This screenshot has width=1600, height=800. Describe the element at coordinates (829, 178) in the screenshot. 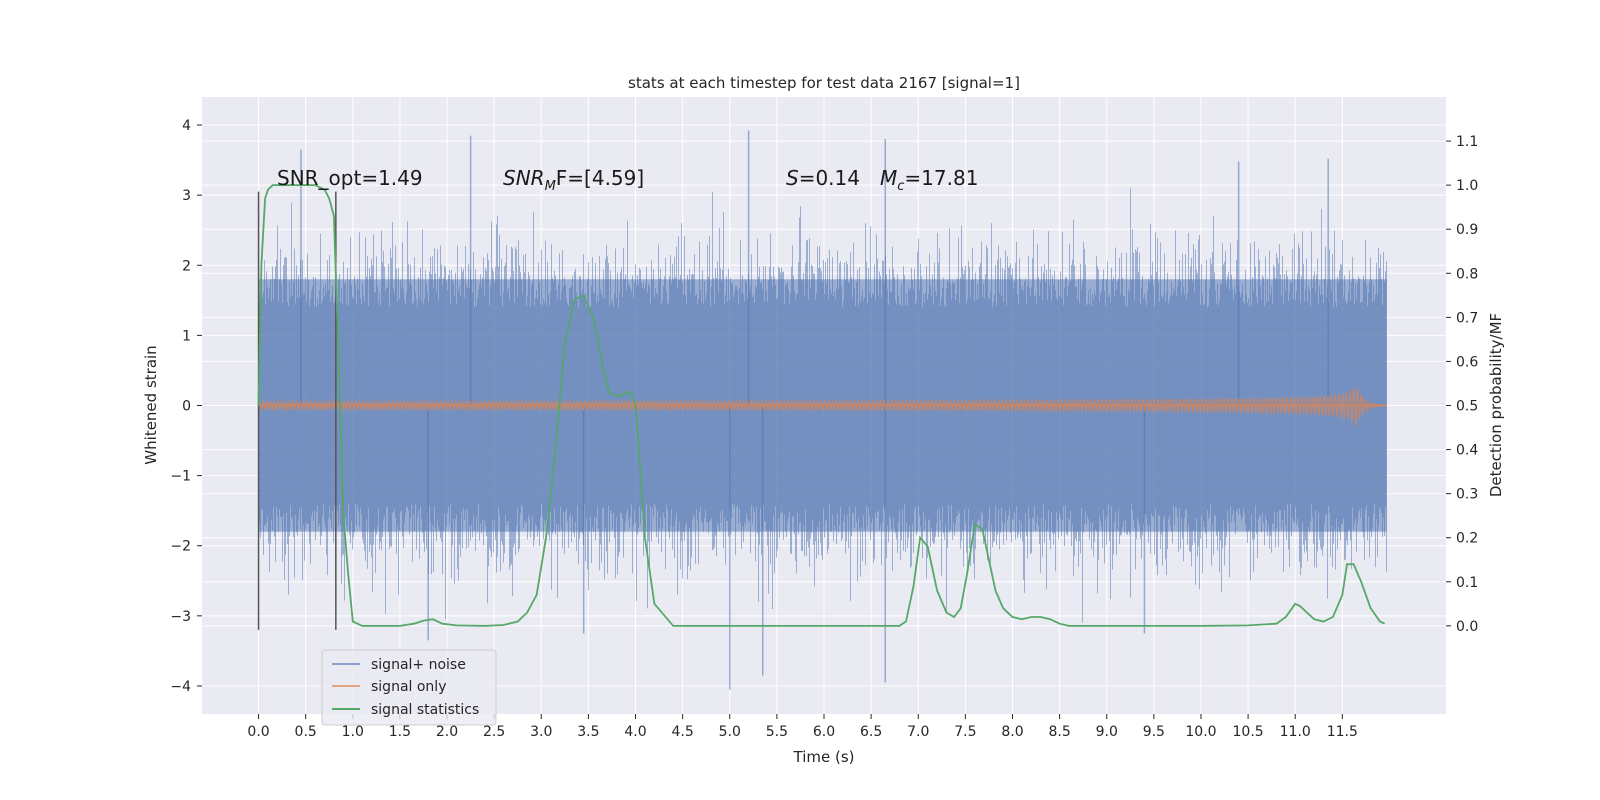

I see `annotation-s-rest: =0.14` at that location.